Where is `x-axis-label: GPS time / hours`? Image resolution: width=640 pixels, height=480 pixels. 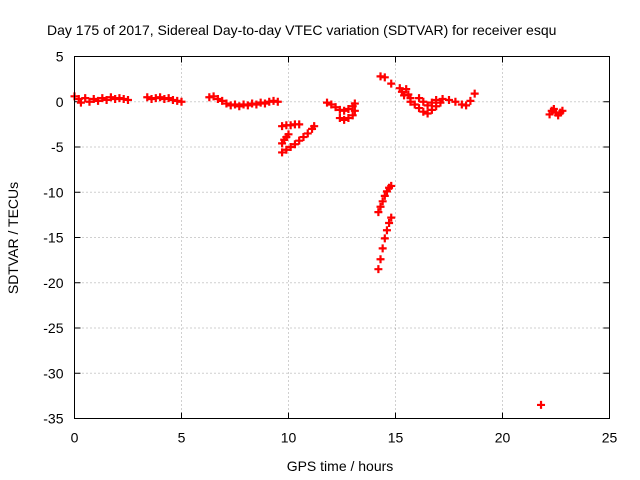
x-axis-label: GPS time / hours is located at coordinates (340, 466).